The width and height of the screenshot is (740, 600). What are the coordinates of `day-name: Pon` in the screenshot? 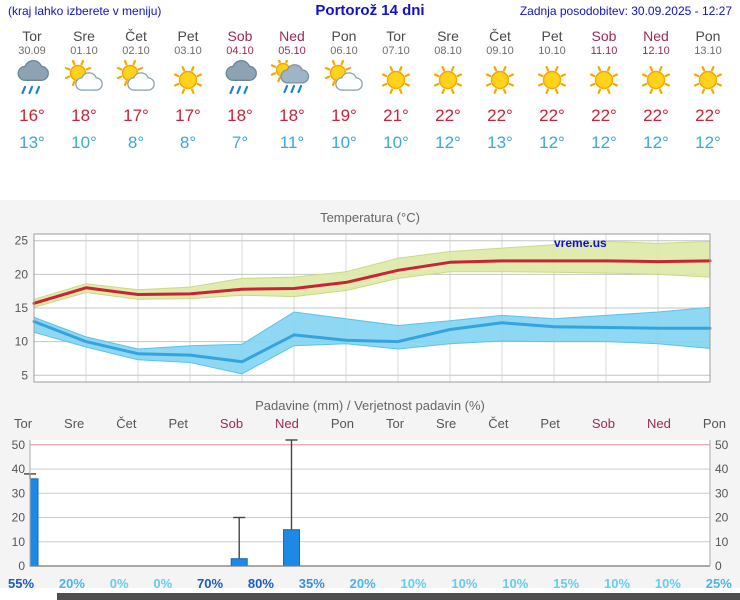 It's located at (708, 36).